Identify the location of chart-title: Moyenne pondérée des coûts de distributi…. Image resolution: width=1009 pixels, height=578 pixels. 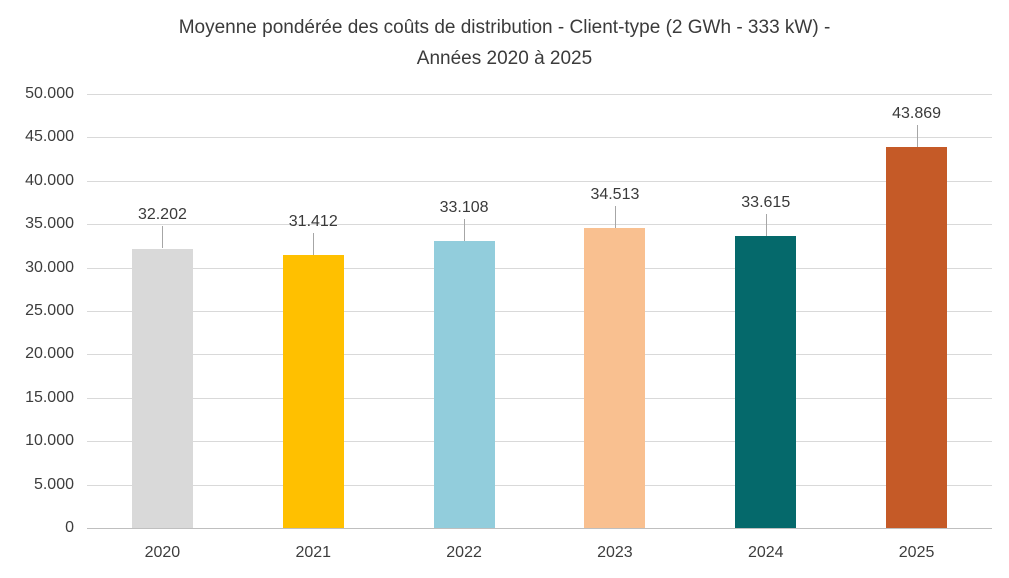
(504, 43).